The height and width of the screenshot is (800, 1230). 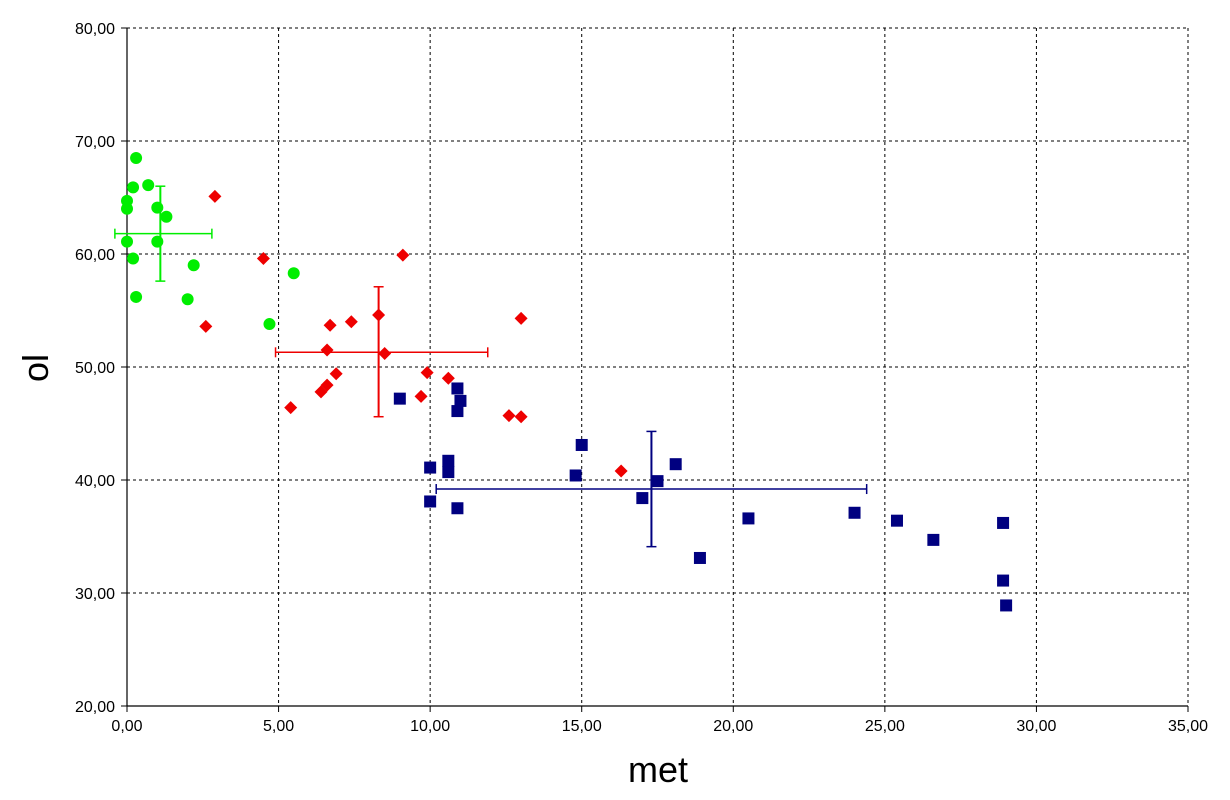 I want to click on y-tick-label: 40,00, so click(x=95, y=481).